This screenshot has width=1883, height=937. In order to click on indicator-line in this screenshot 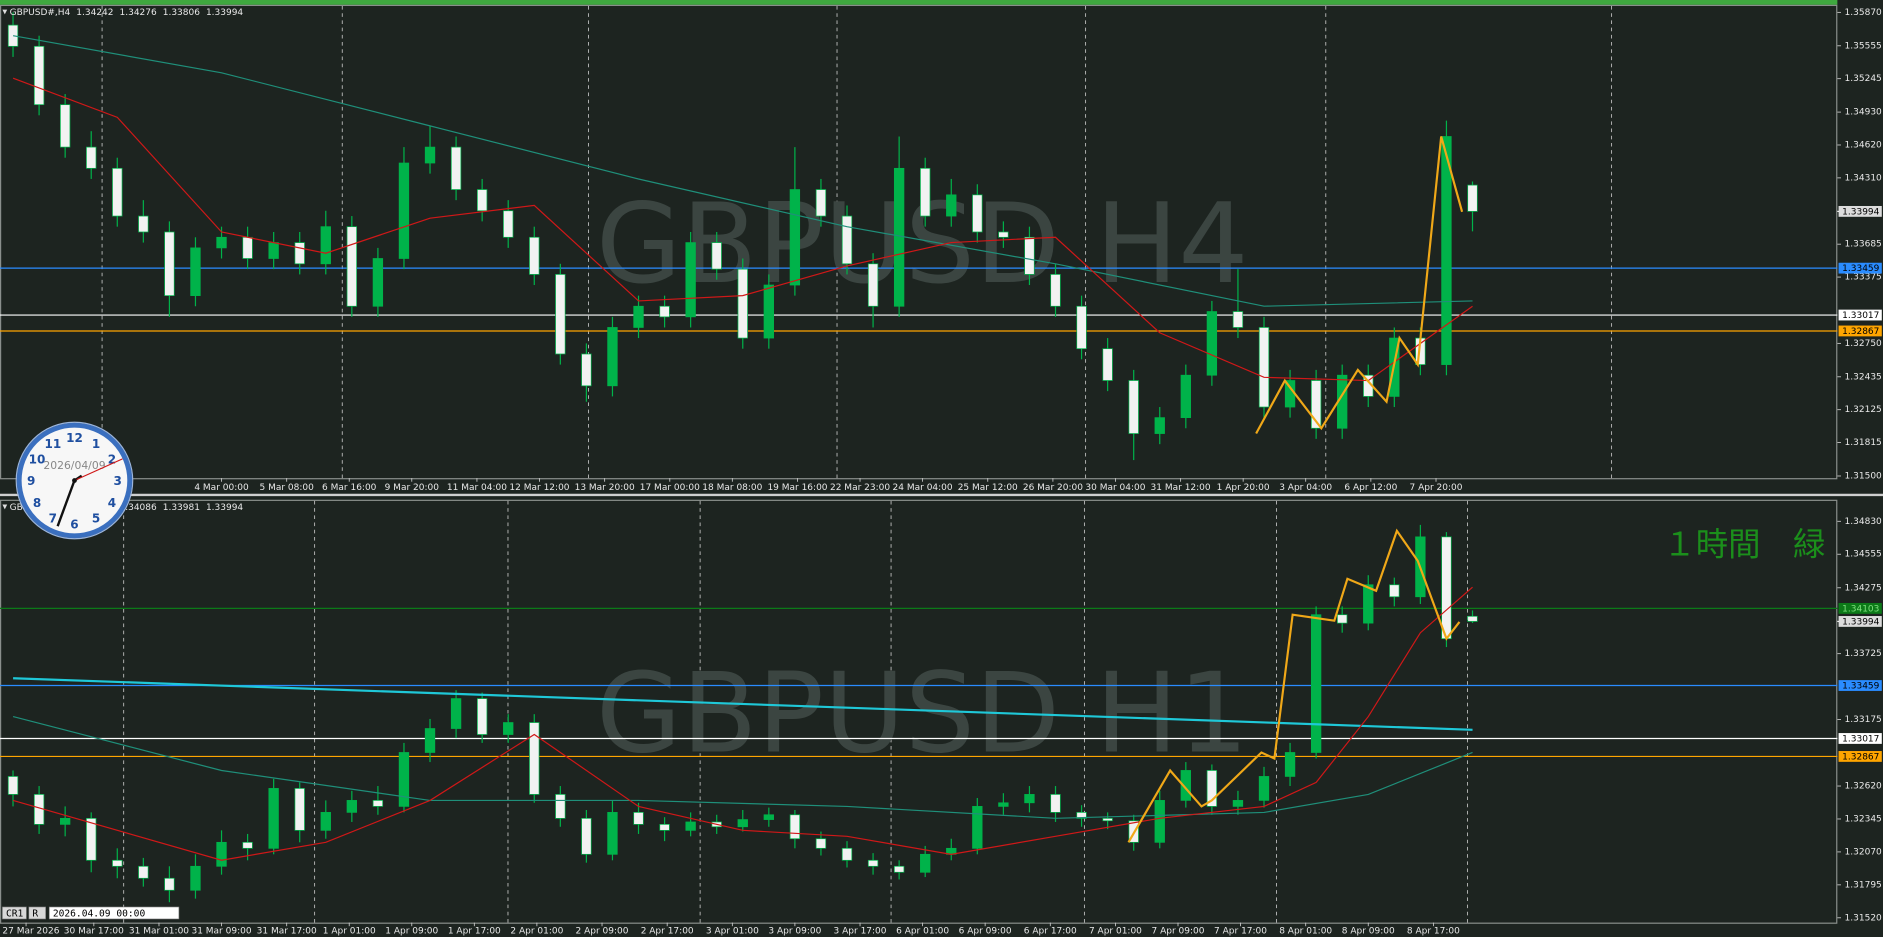, I will do `click(742, 767)`.